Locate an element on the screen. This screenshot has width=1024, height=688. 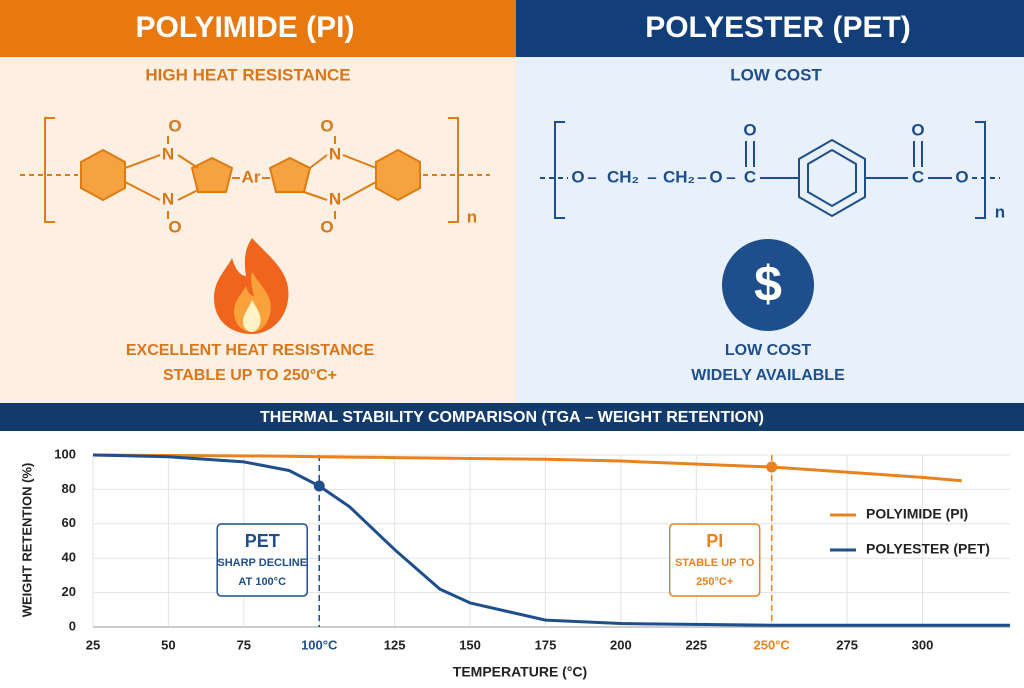
y-tick-label: 40 is located at coordinates (69, 557).